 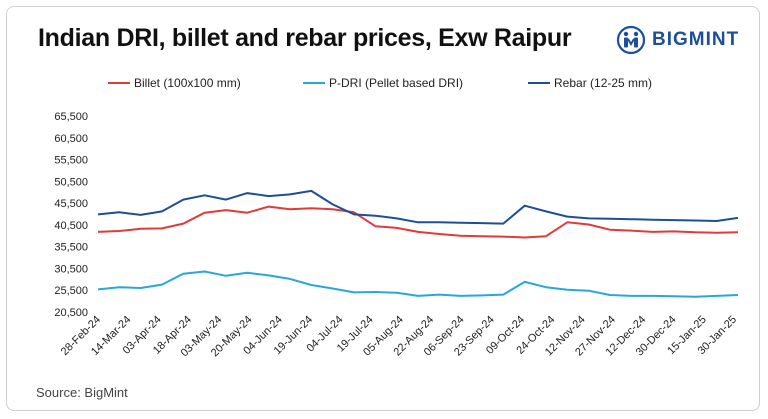 What do you see at coordinates (71, 248) in the screenshot?
I see `y-tick-label: 35,500` at bounding box center [71, 248].